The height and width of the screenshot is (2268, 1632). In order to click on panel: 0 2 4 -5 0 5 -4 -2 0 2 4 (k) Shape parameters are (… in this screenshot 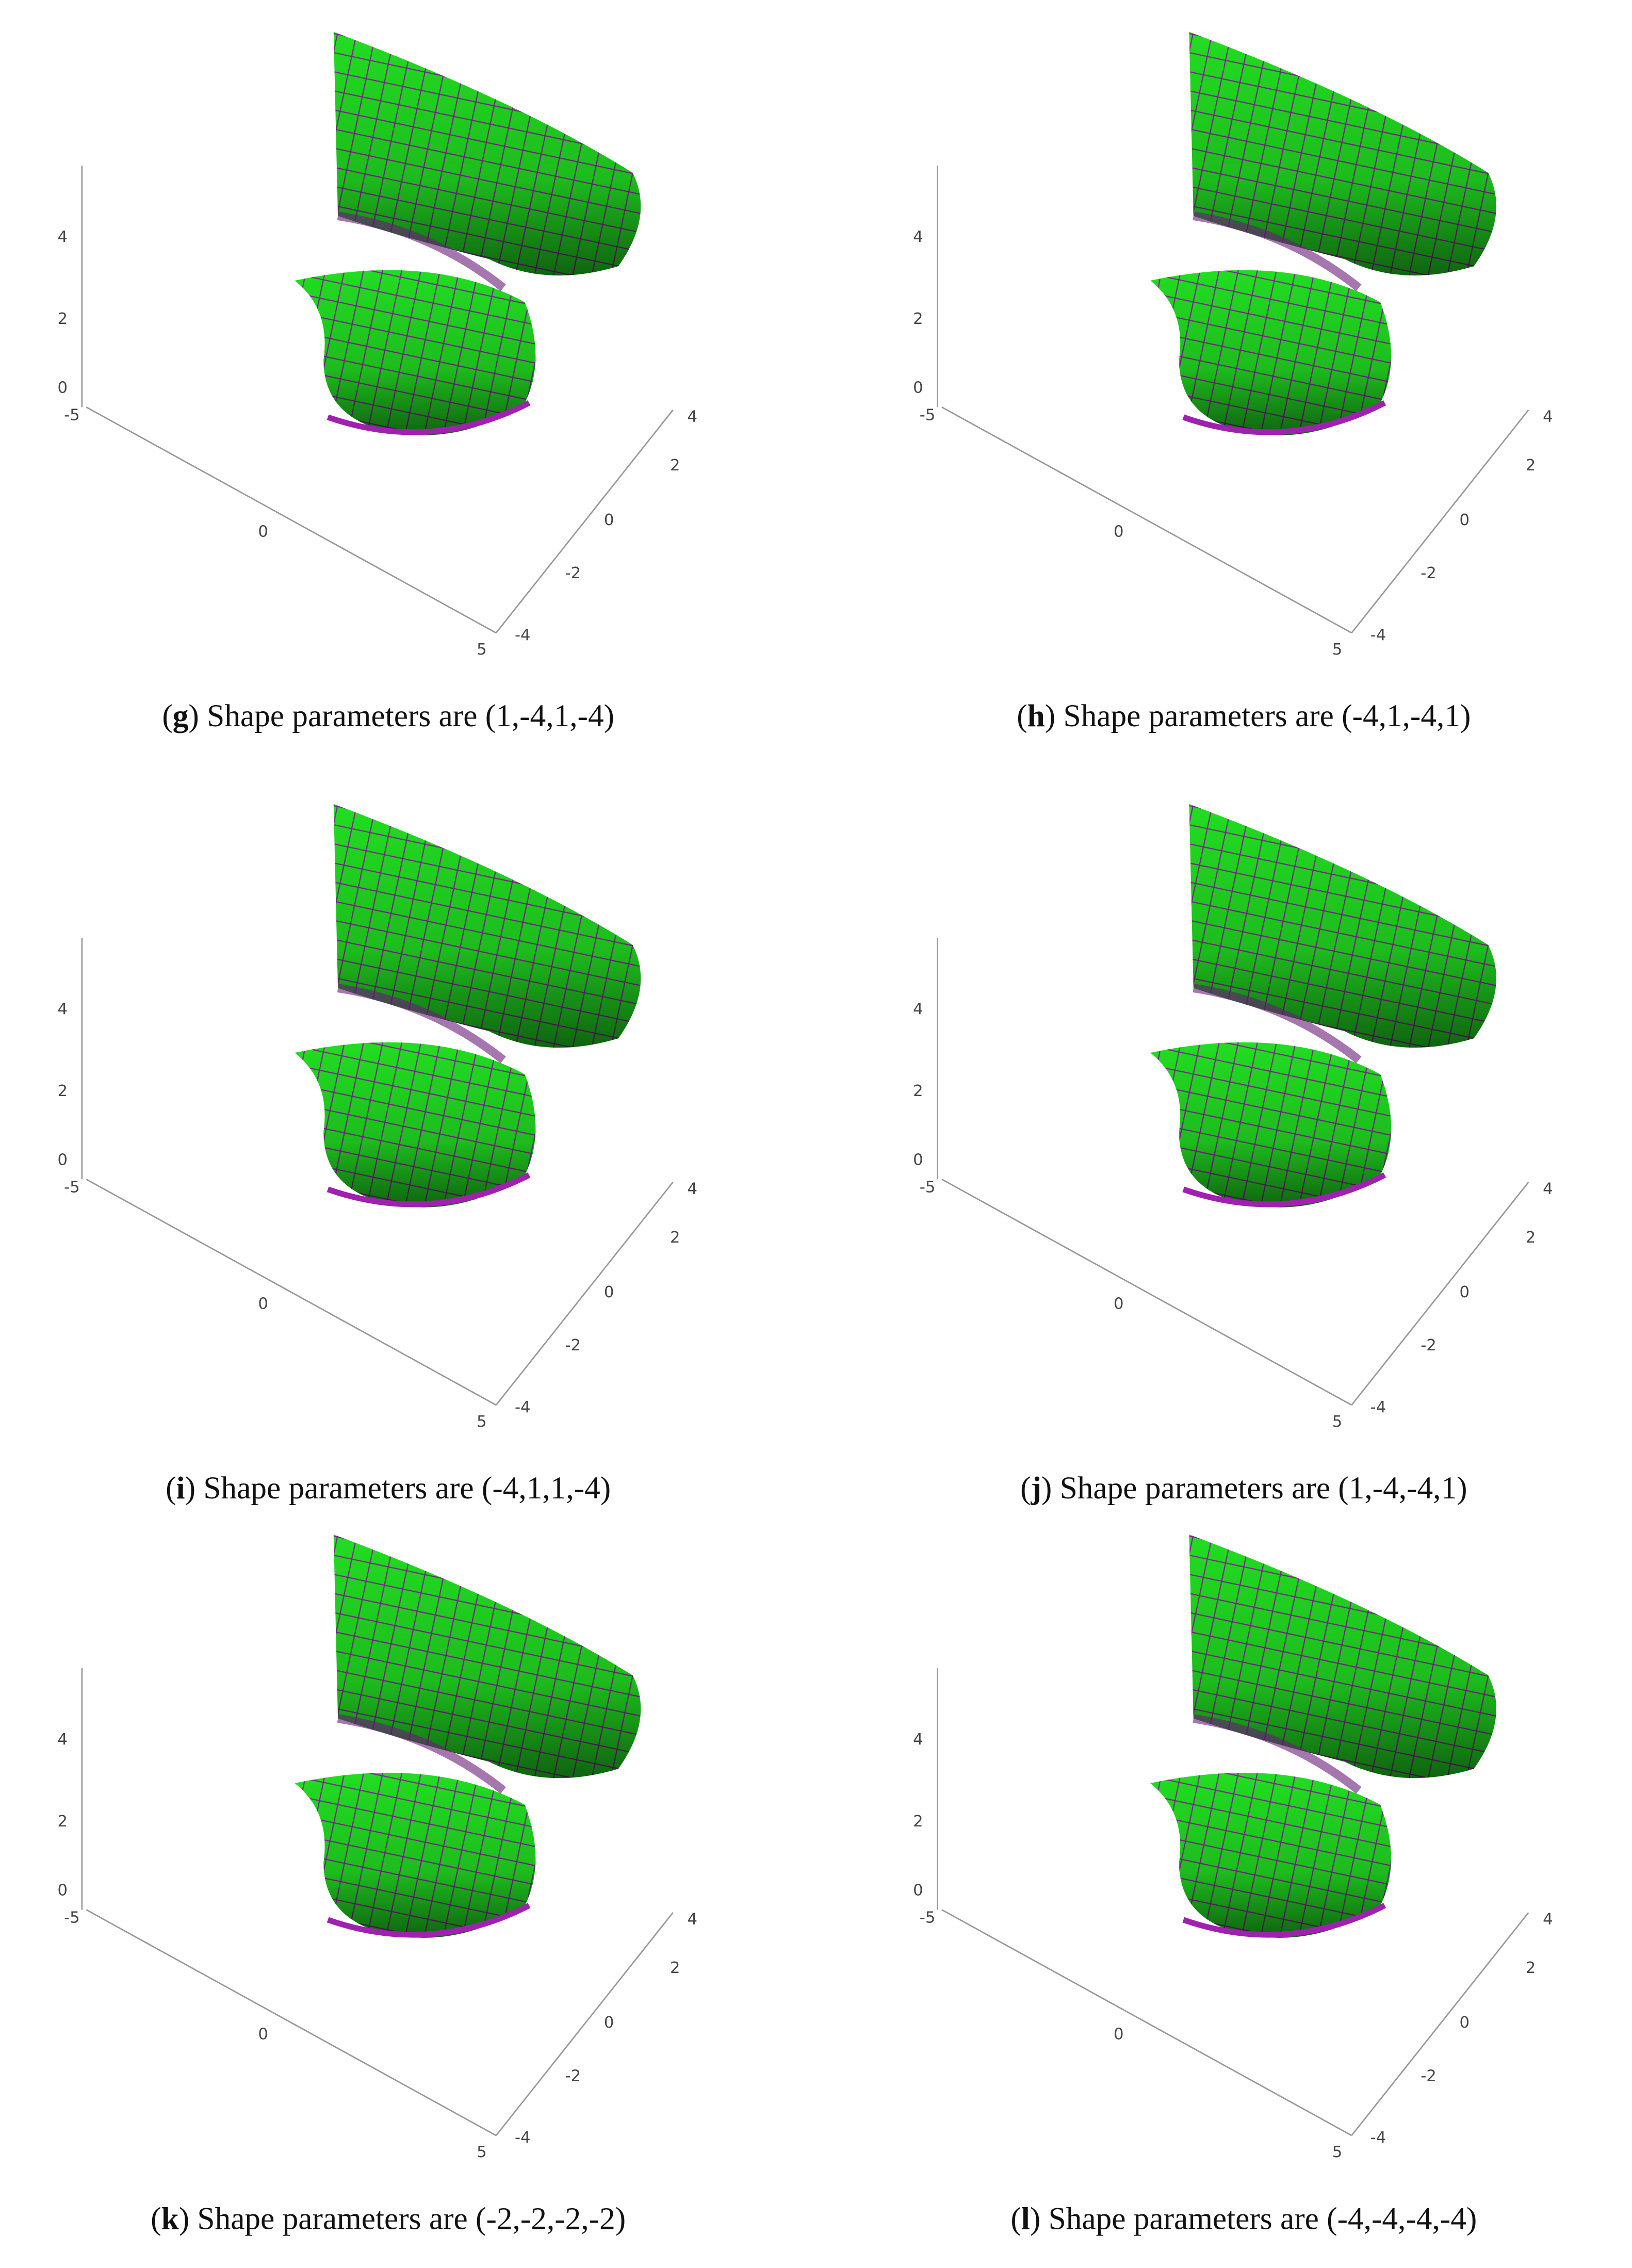, I will do `click(378, 1885)`.